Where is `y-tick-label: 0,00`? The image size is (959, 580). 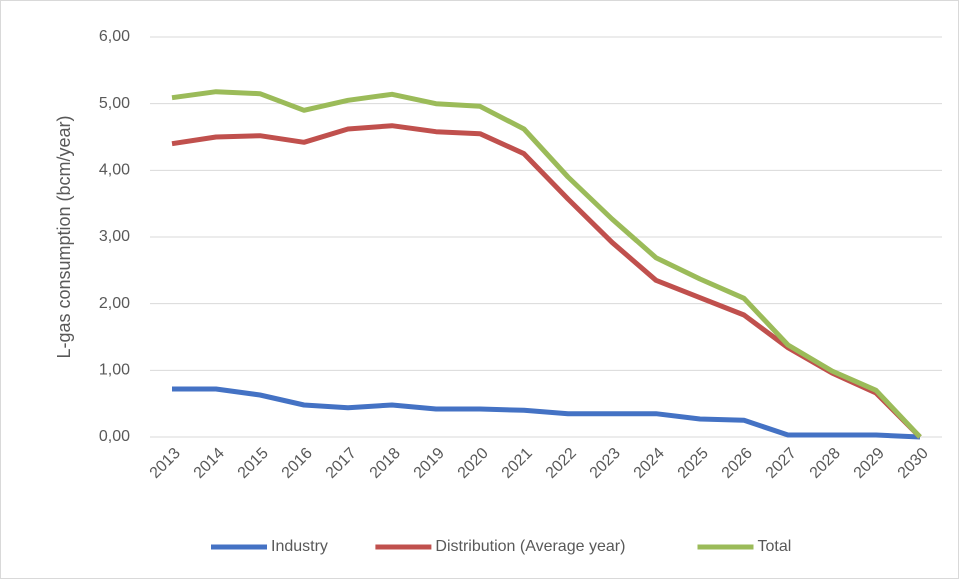
y-tick-label: 0,00 is located at coordinates (114, 436).